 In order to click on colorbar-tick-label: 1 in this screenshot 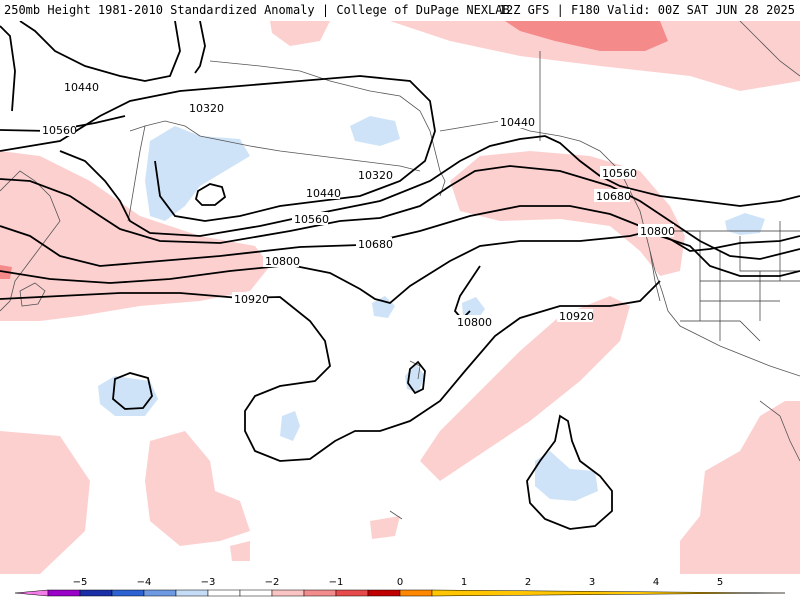, I will do `click(464, 582)`.